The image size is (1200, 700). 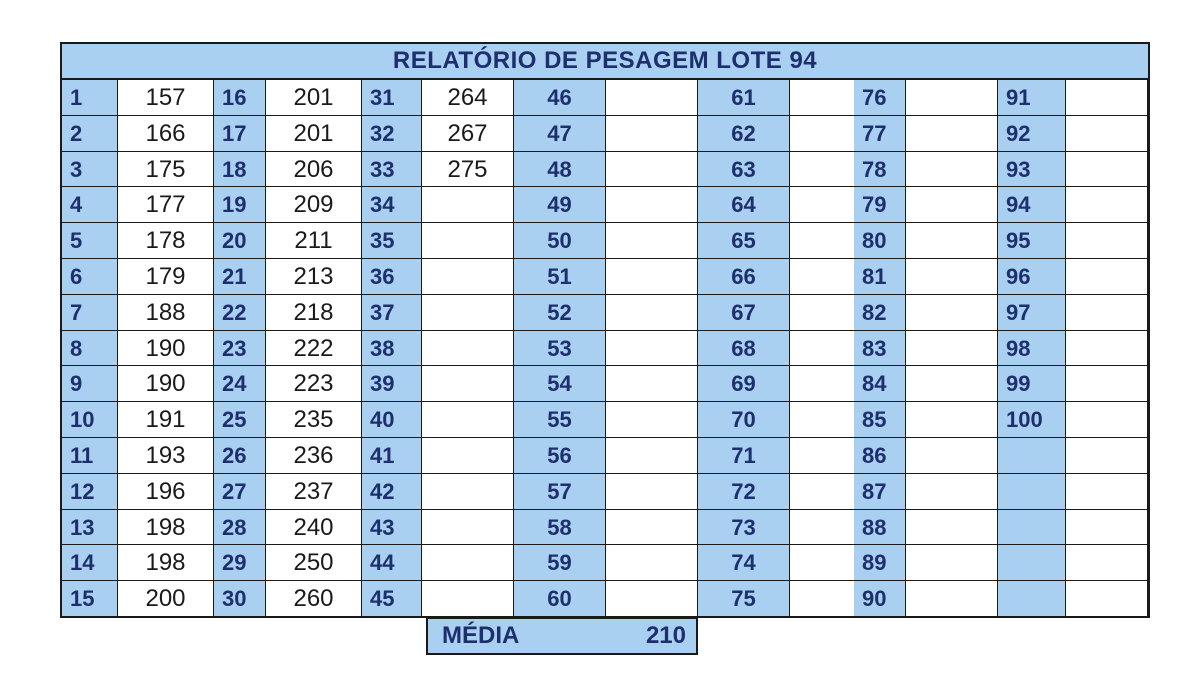 What do you see at coordinates (560, 527) in the screenshot?
I see `animal-number-cell: 58` at bounding box center [560, 527].